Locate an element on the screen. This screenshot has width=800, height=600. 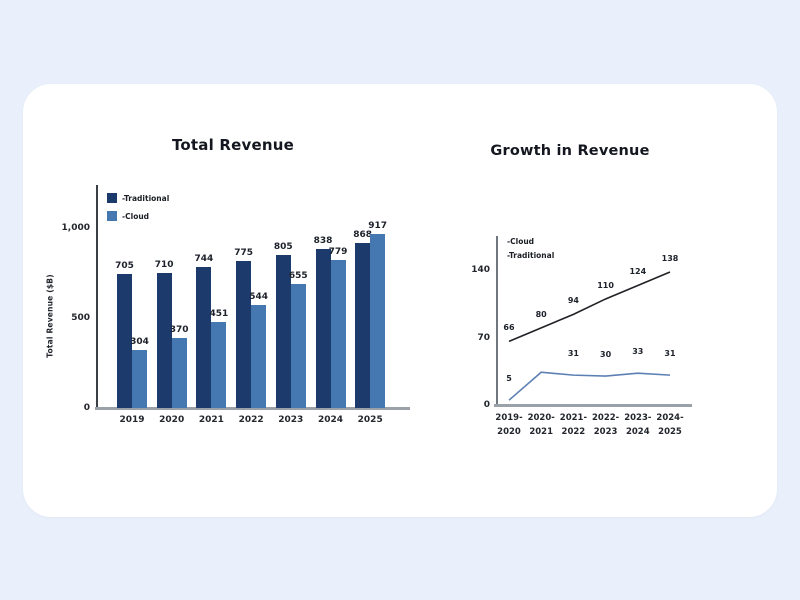
growth-x-label-2025: 2024- 2025 is located at coordinates (670, 425).